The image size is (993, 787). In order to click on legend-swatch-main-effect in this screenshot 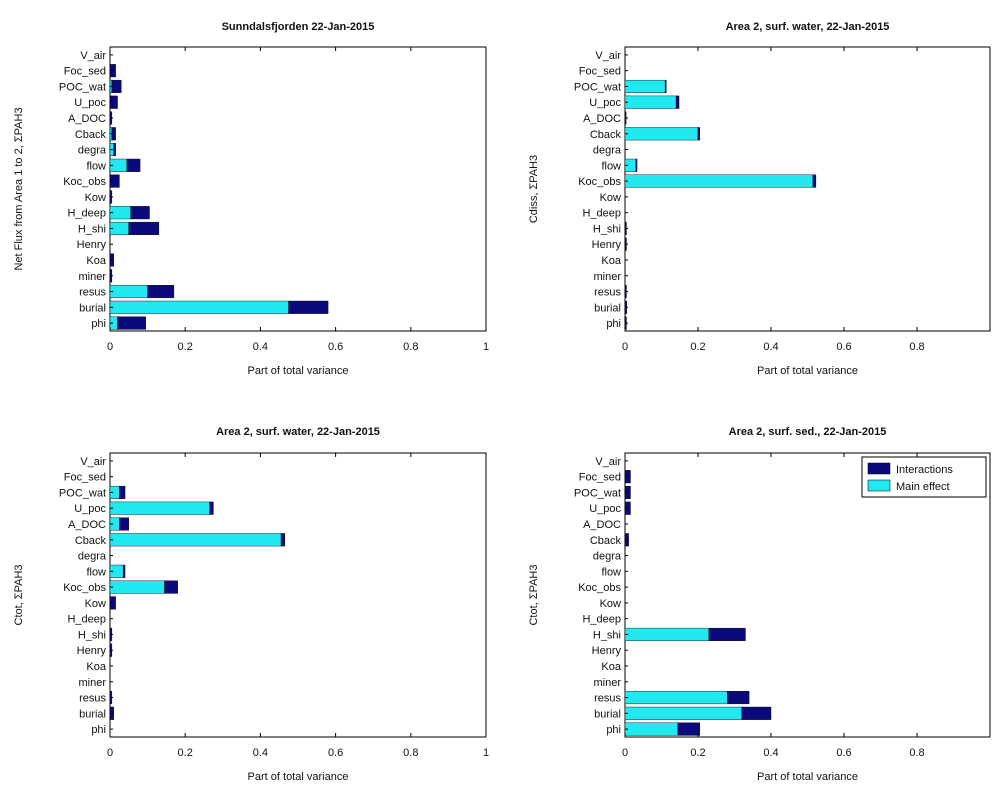, I will do `click(879, 485)`.